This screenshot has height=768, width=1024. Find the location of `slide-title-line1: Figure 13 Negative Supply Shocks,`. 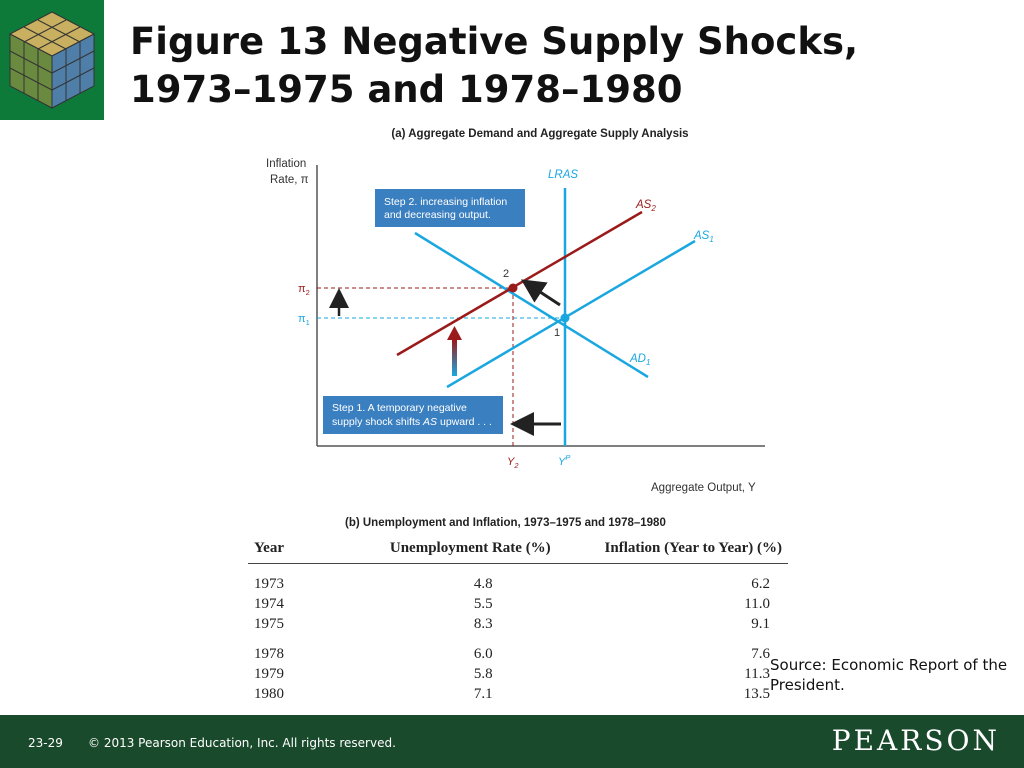

slide-title-line1: Figure 13 Negative Supply Shocks, is located at coordinates (494, 41).